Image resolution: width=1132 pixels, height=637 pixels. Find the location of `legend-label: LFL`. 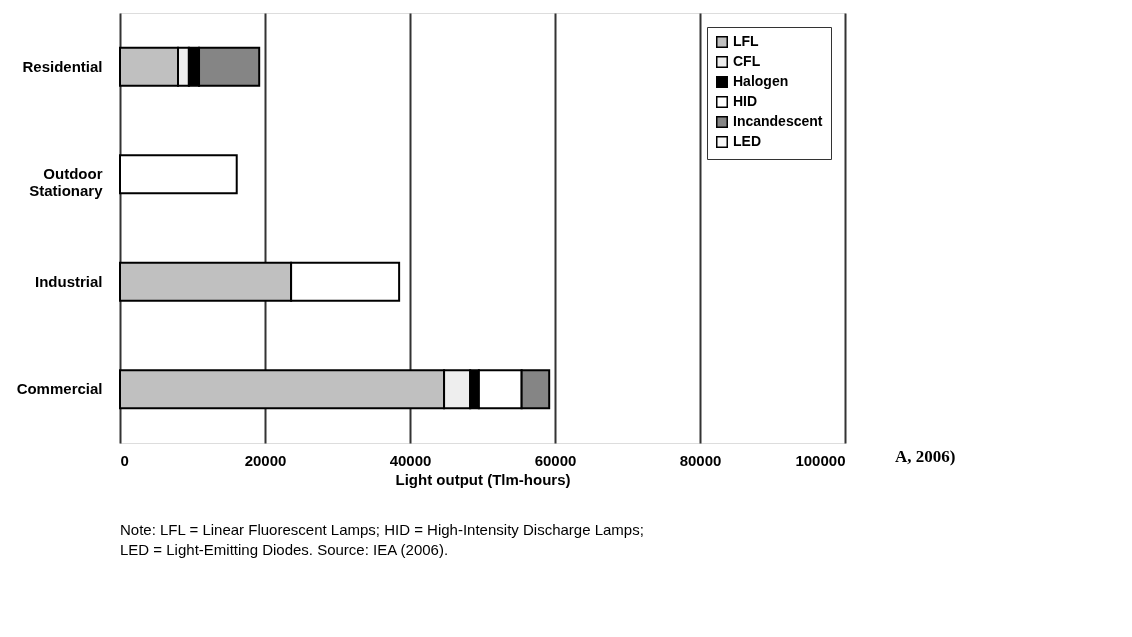

legend-label: LFL is located at coordinates (746, 41).